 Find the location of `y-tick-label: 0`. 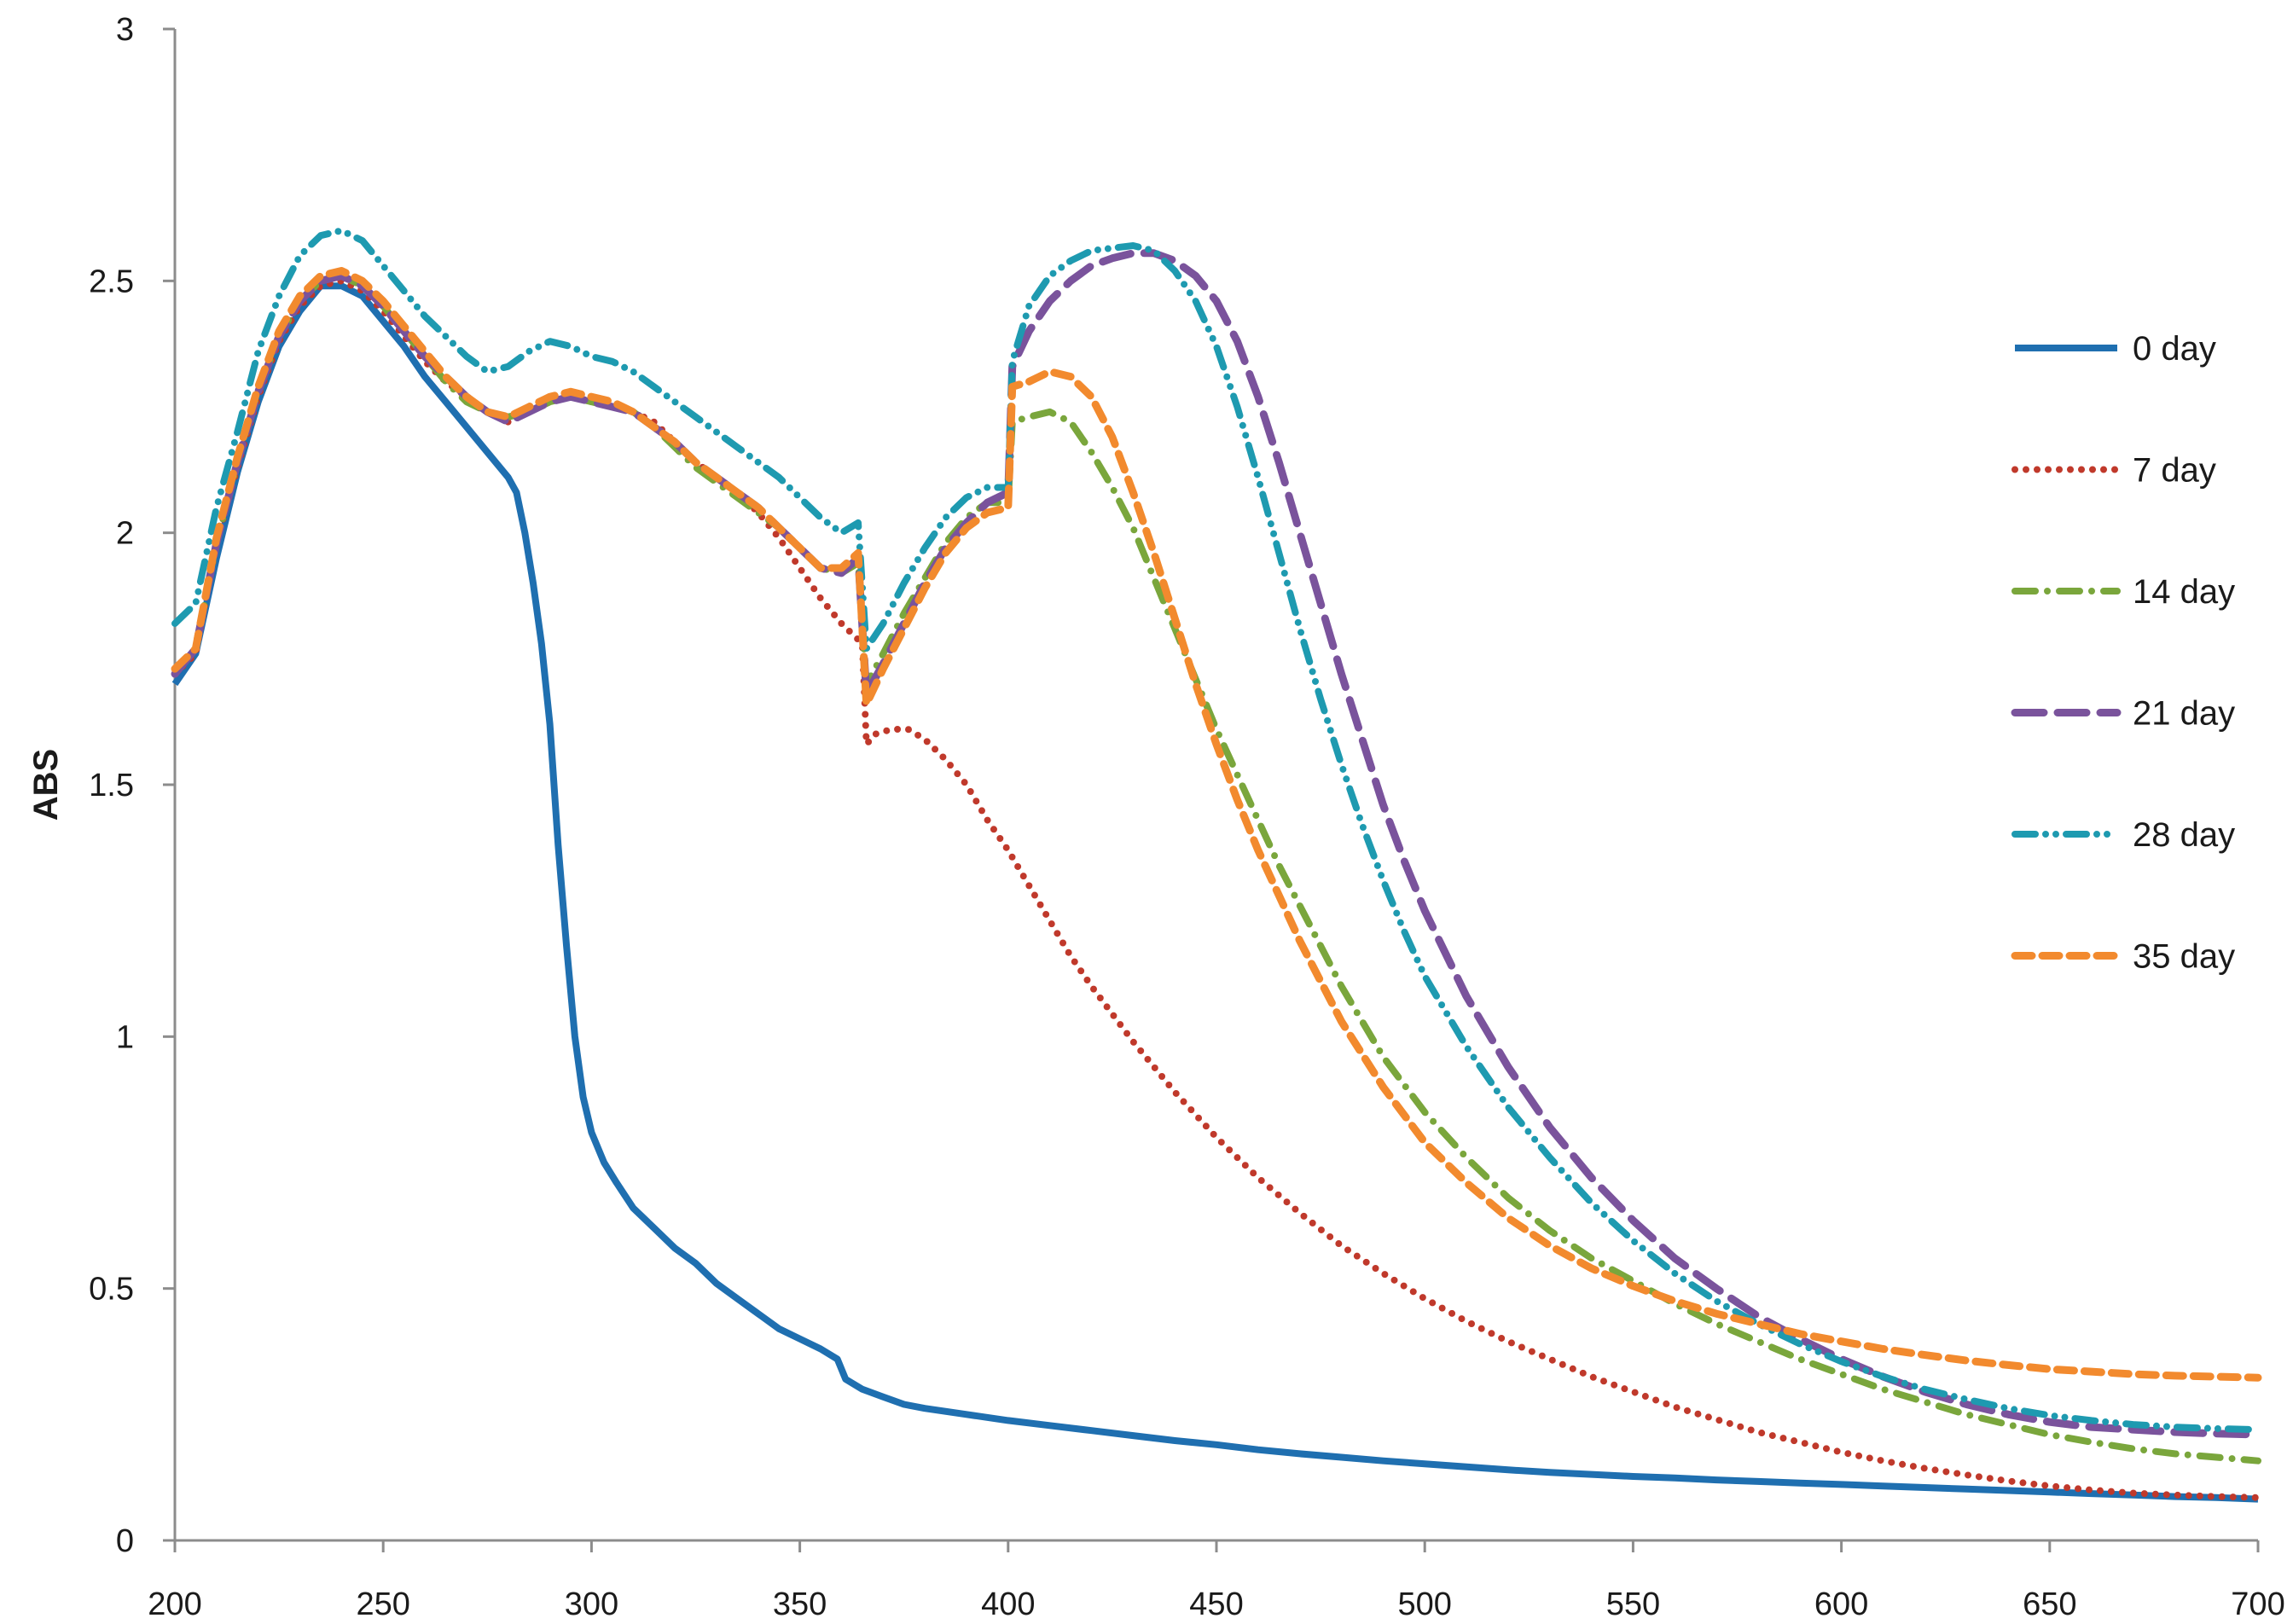

y-tick-label: 0 is located at coordinates (125, 1541).